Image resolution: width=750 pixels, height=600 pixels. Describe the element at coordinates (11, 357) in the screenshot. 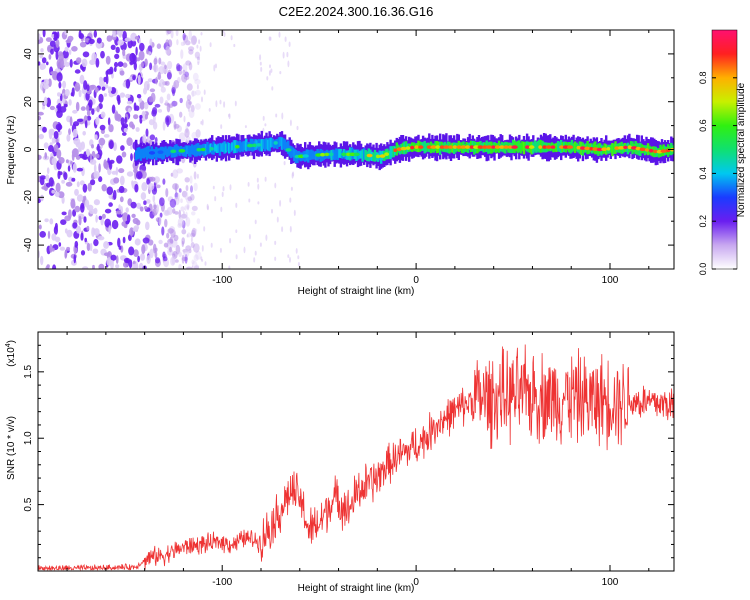

I see `snr-multiplier-base: (x10` at that location.